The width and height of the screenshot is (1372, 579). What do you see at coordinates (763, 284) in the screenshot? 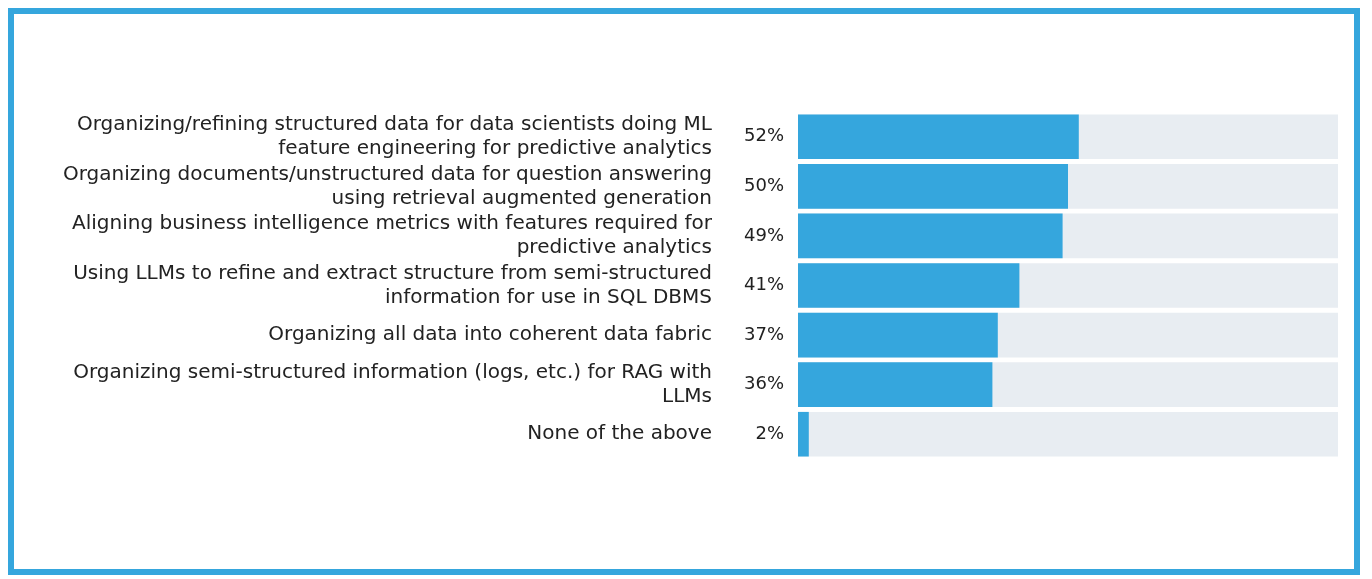
I see `data-label: 41%` at bounding box center [763, 284].